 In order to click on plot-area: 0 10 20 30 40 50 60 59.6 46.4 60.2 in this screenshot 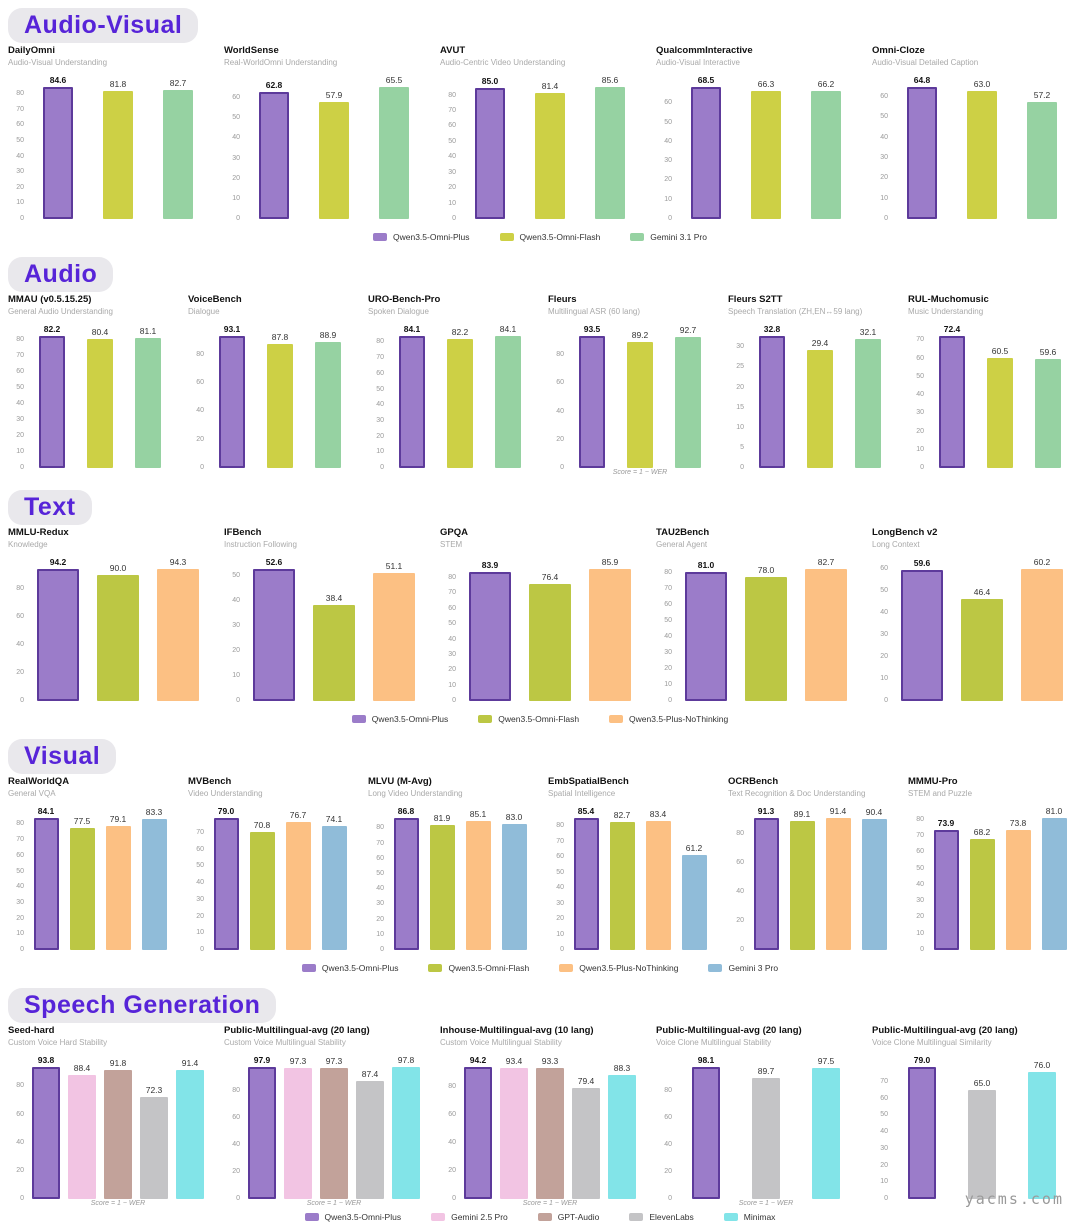, I will do `click(972, 629)`.